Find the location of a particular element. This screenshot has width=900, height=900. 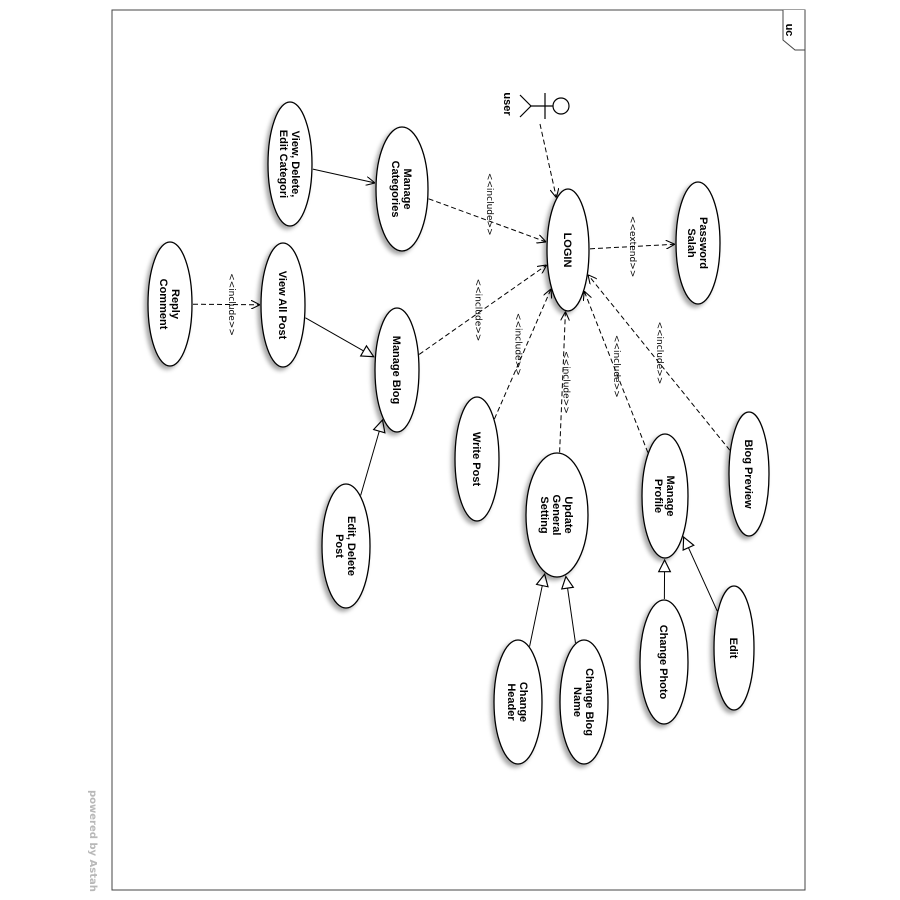

use-case-edit: Edit is located at coordinates (734, 648).